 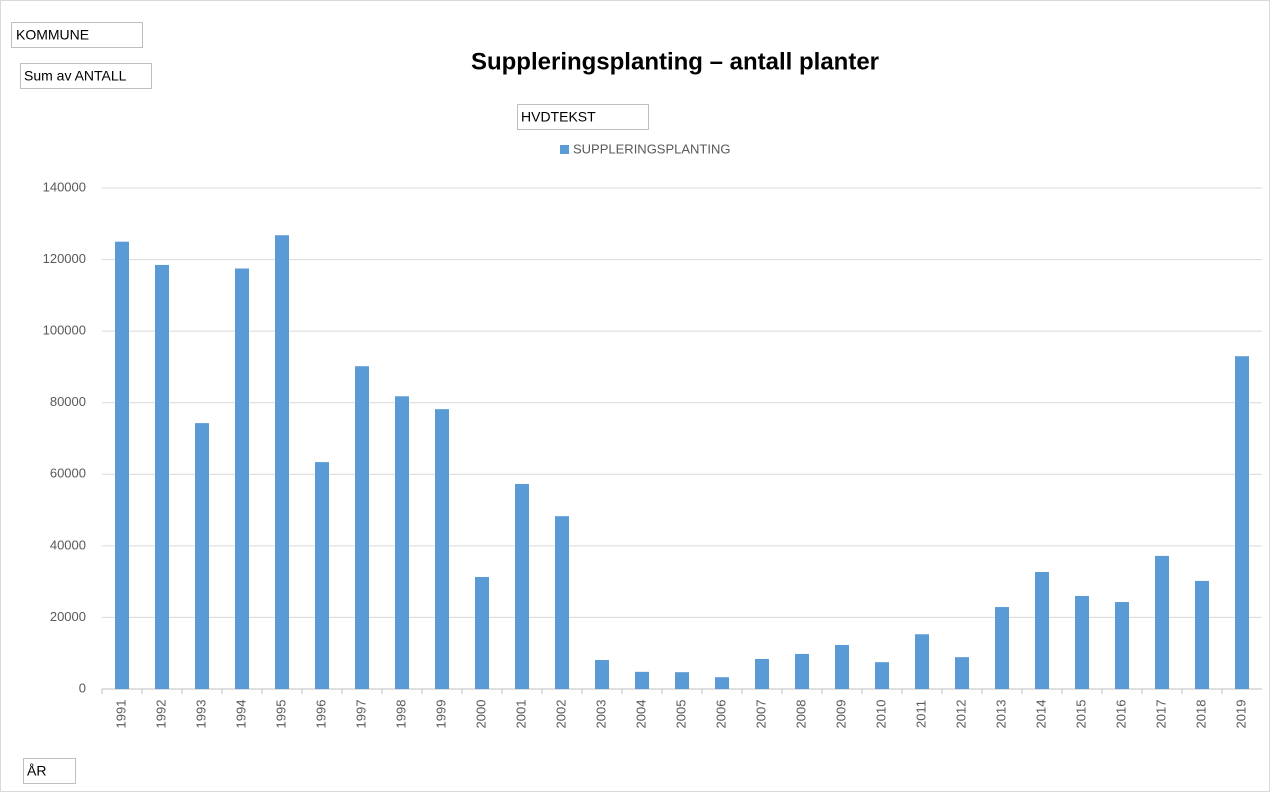 What do you see at coordinates (68, 544) in the screenshot?
I see `y-tick-label: 40000` at bounding box center [68, 544].